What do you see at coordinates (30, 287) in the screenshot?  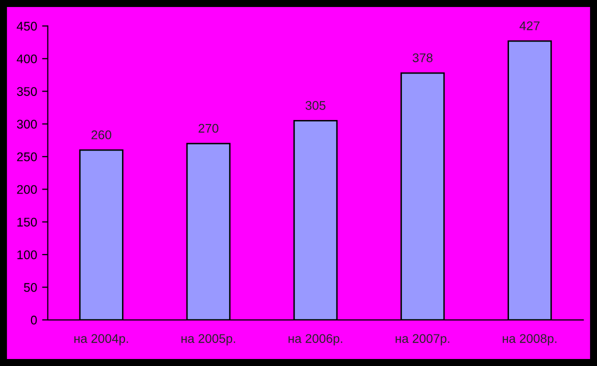 I see `y-tick-label: 50` at bounding box center [30, 287].